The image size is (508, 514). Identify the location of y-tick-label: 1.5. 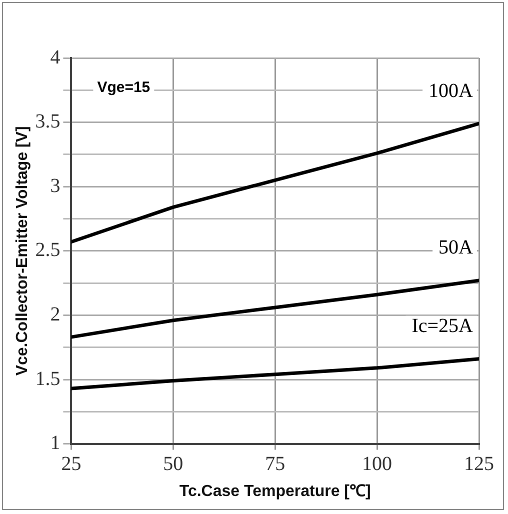
(47, 379).